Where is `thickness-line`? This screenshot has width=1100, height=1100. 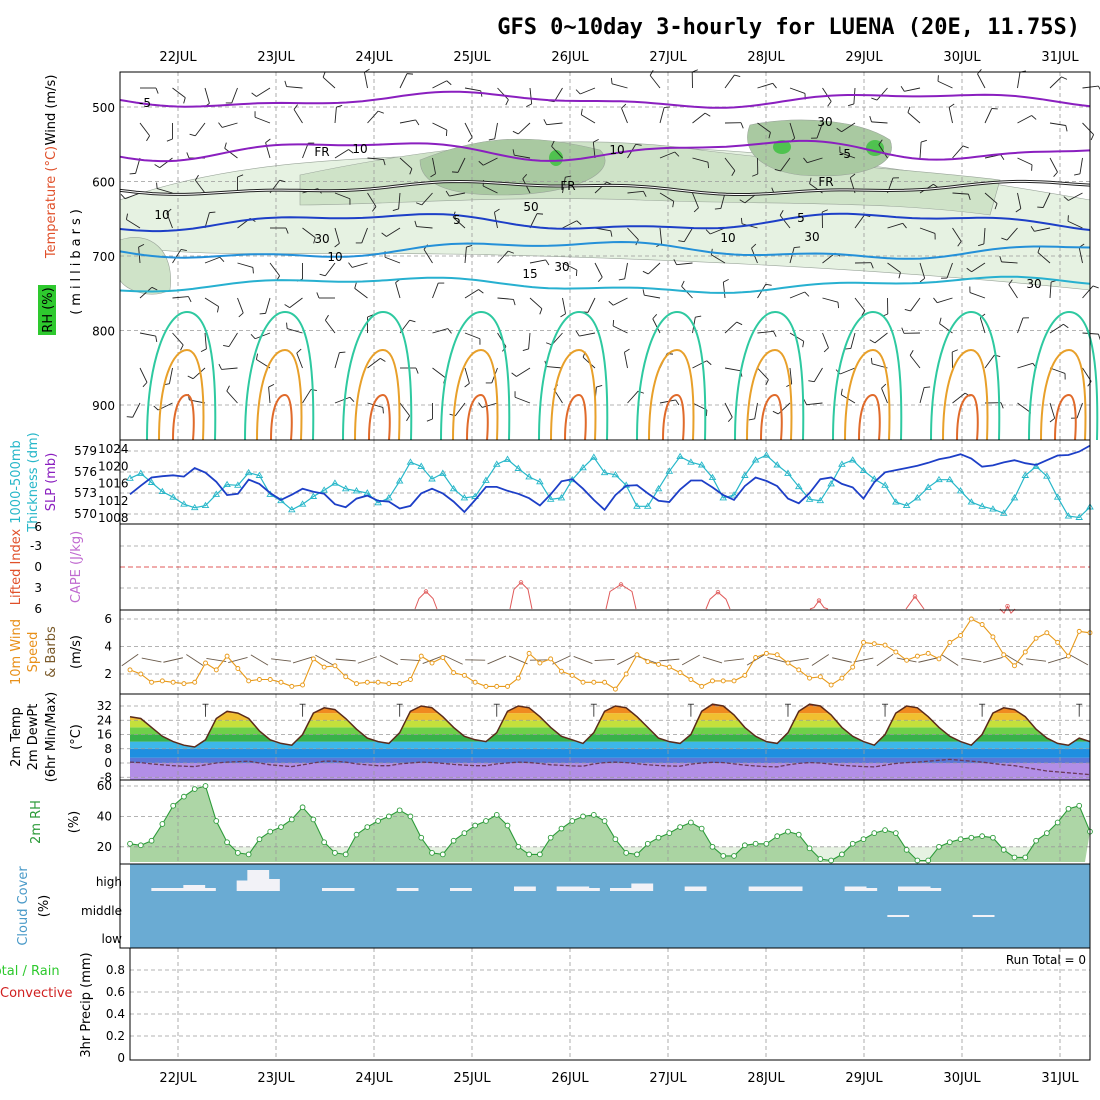
thickness-line is located at coordinates (610, 486).